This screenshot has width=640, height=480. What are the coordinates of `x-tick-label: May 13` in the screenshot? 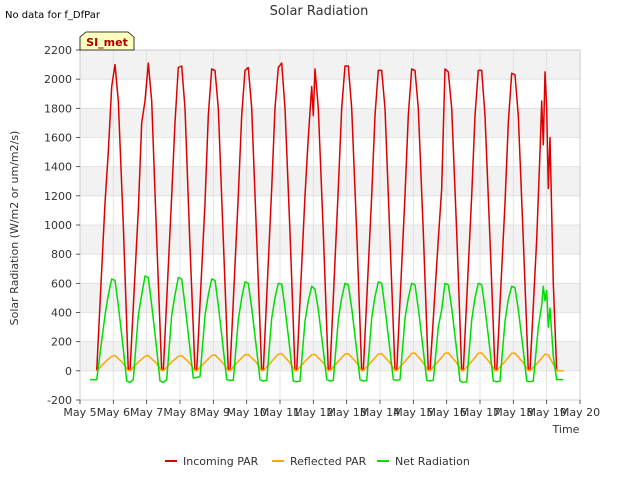 It's located at (347, 412).